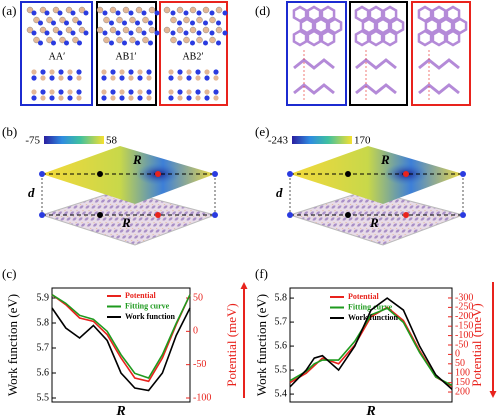 The image size is (500, 419). I want to click on y2-tick-label: -100, so click(464, 335).